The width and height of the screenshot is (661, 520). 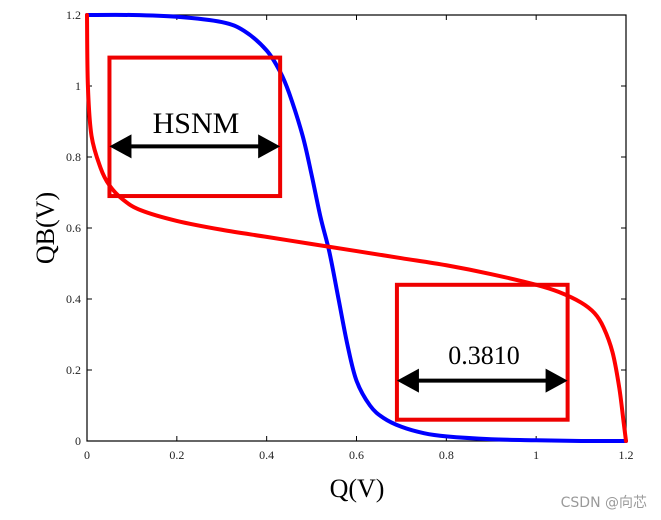 I want to click on x-tick-label: 1, so click(x=536, y=455).